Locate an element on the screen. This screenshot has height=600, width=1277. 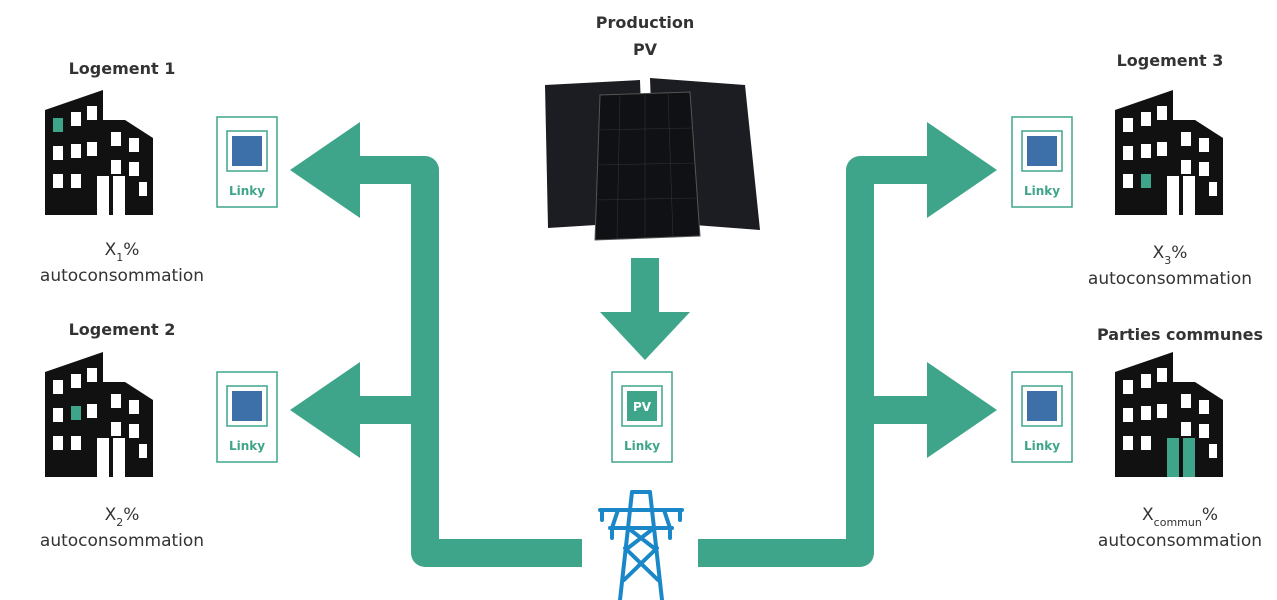
share: X2% is located at coordinates (122, 517).